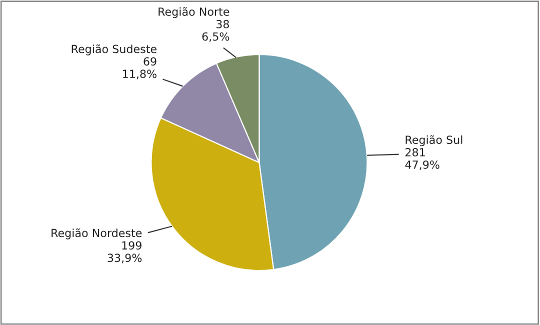  What do you see at coordinates (114, 50) in the screenshot?
I see `slice-label: Região Sudeste` at bounding box center [114, 50].